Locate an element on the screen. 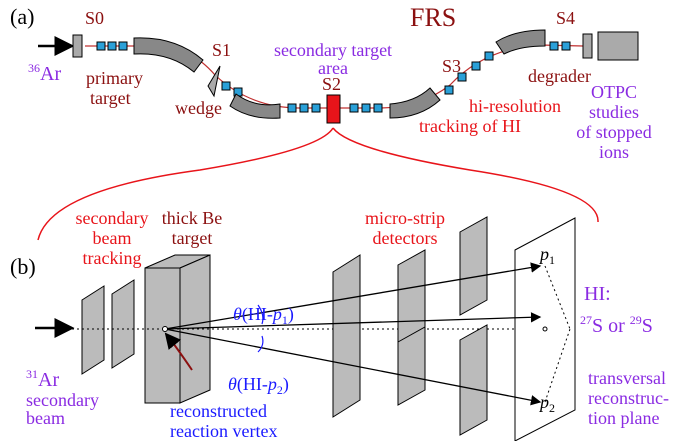  panel-a-title: FRS is located at coordinates (433, 17).